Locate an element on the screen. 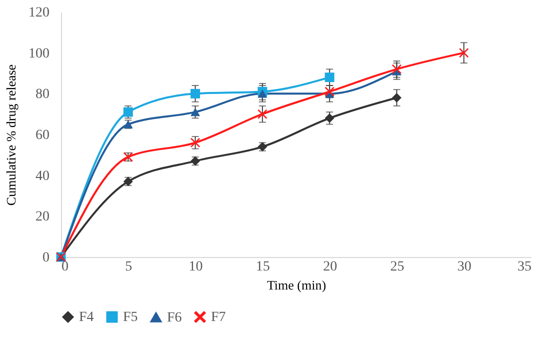 This screenshot has width=557, height=351. x-tick-label: 30 is located at coordinates (464, 267).